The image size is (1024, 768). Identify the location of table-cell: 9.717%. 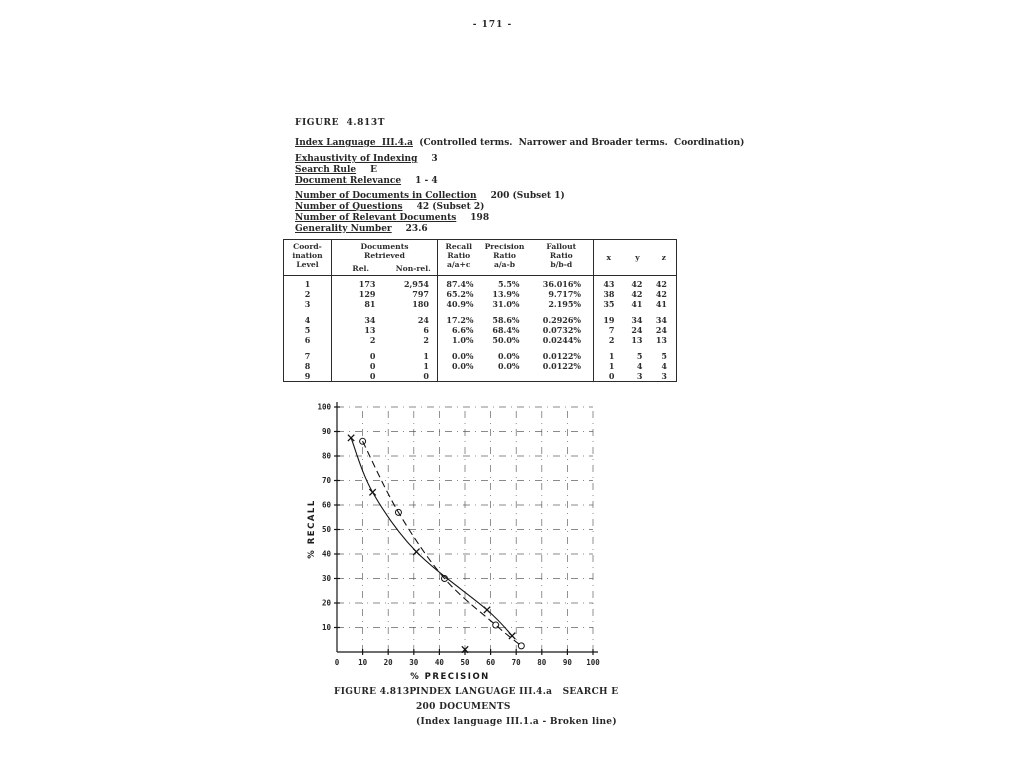
(561, 294).